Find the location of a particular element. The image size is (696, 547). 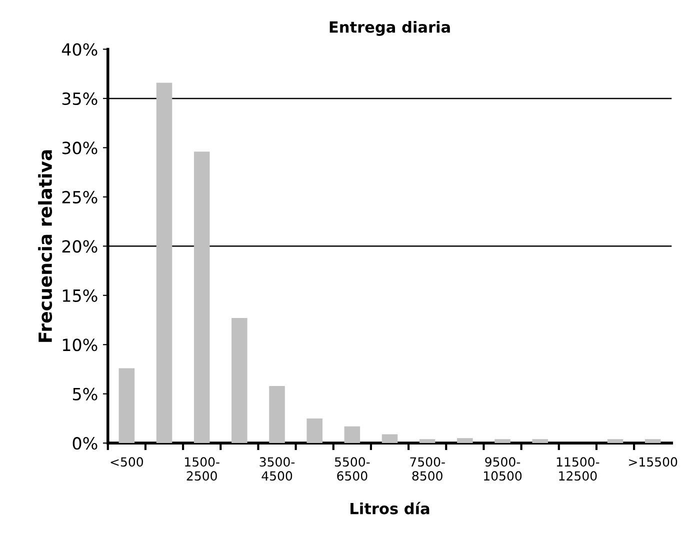

x-axis-title: Litros día is located at coordinates (390, 508).